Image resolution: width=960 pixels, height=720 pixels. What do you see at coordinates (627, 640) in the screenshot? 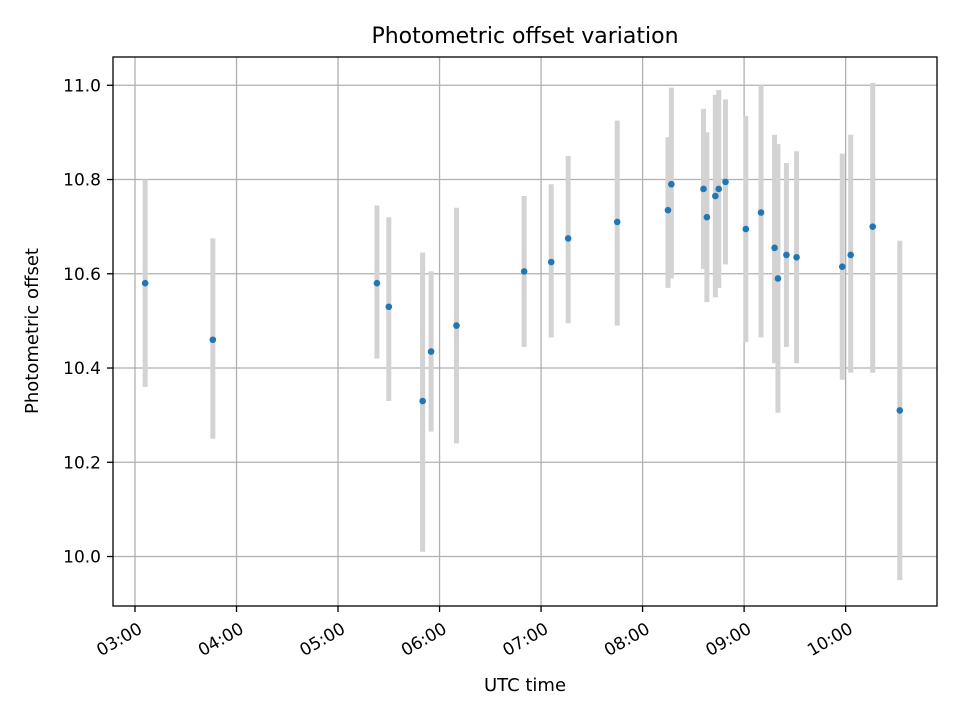
I see `x-tick-label: 08:00` at bounding box center [627, 640].